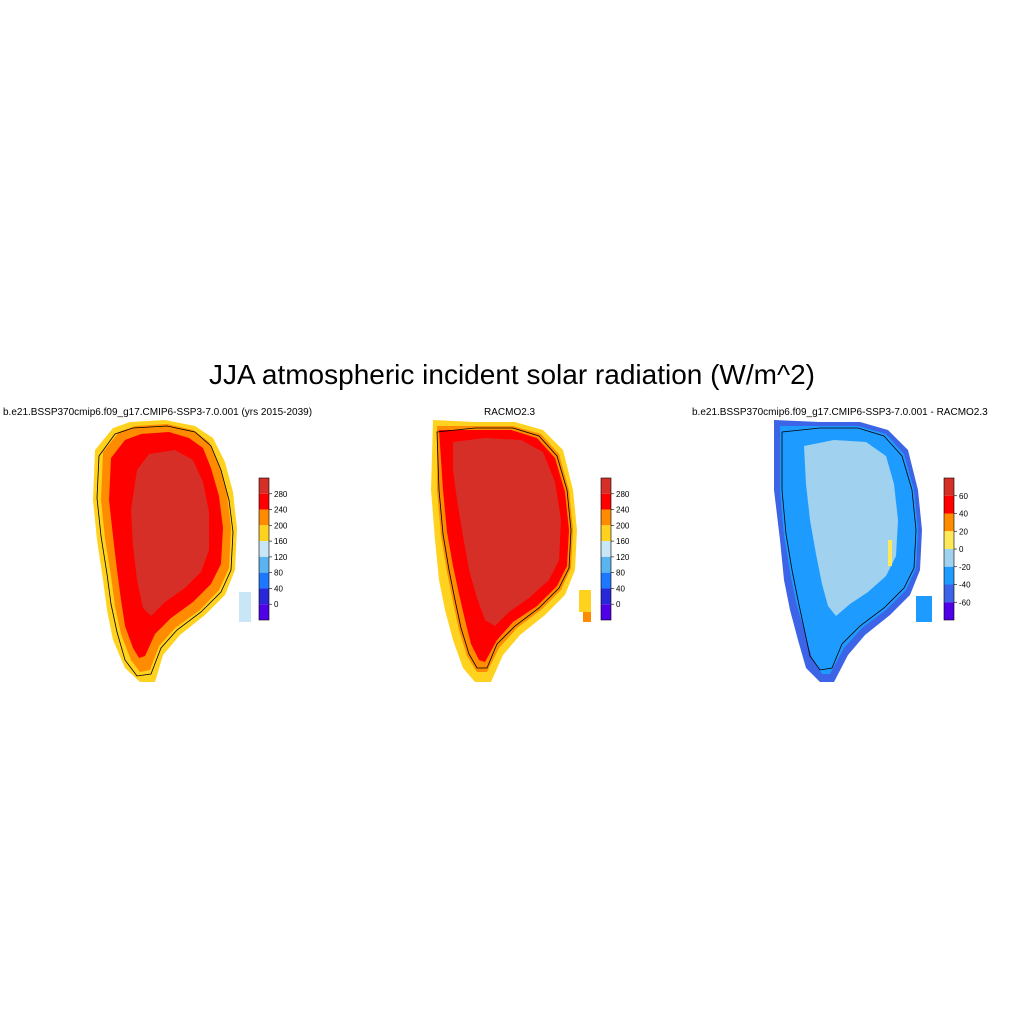 Image resolution: width=1024 pixels, height=1024 pixels. I want to click on panel-2-map: 280 240 200 160 120 80 40 0, so click(530, 551).